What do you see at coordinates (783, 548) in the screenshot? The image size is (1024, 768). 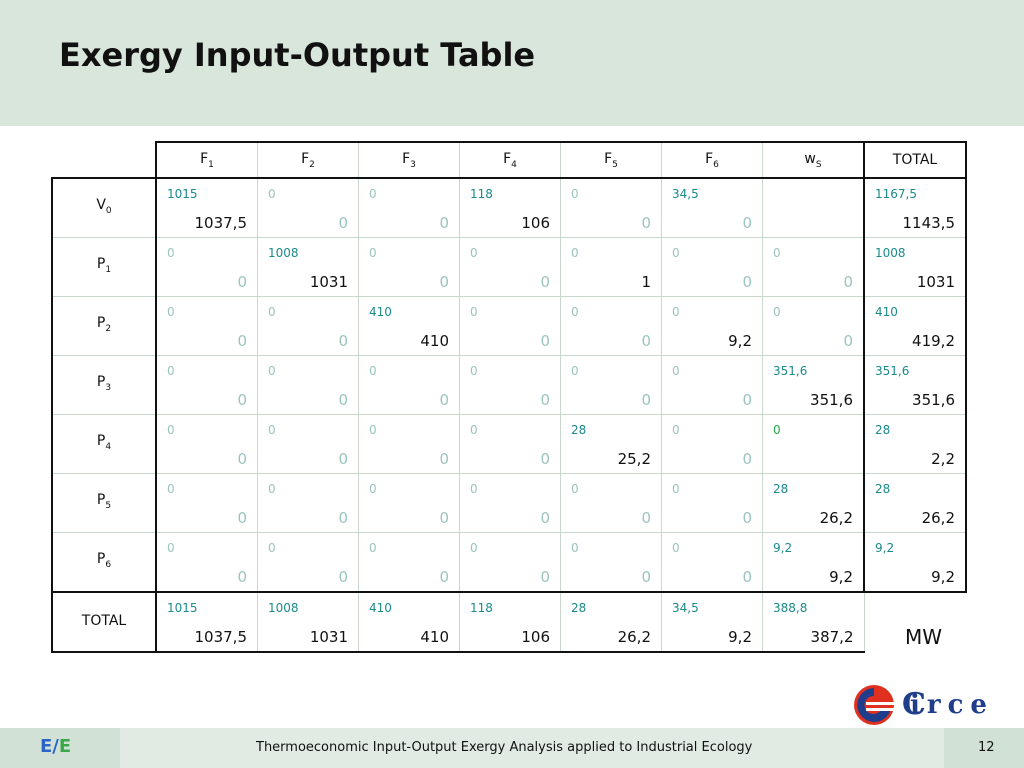 I see `cell-allocation-value: 9,2` at bounding box center [783, 548].